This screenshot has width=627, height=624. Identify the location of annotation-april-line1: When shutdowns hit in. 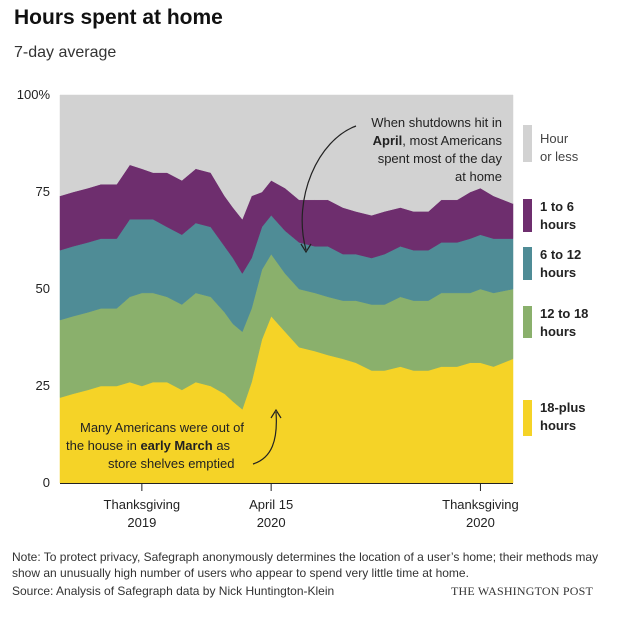
(436, 122).